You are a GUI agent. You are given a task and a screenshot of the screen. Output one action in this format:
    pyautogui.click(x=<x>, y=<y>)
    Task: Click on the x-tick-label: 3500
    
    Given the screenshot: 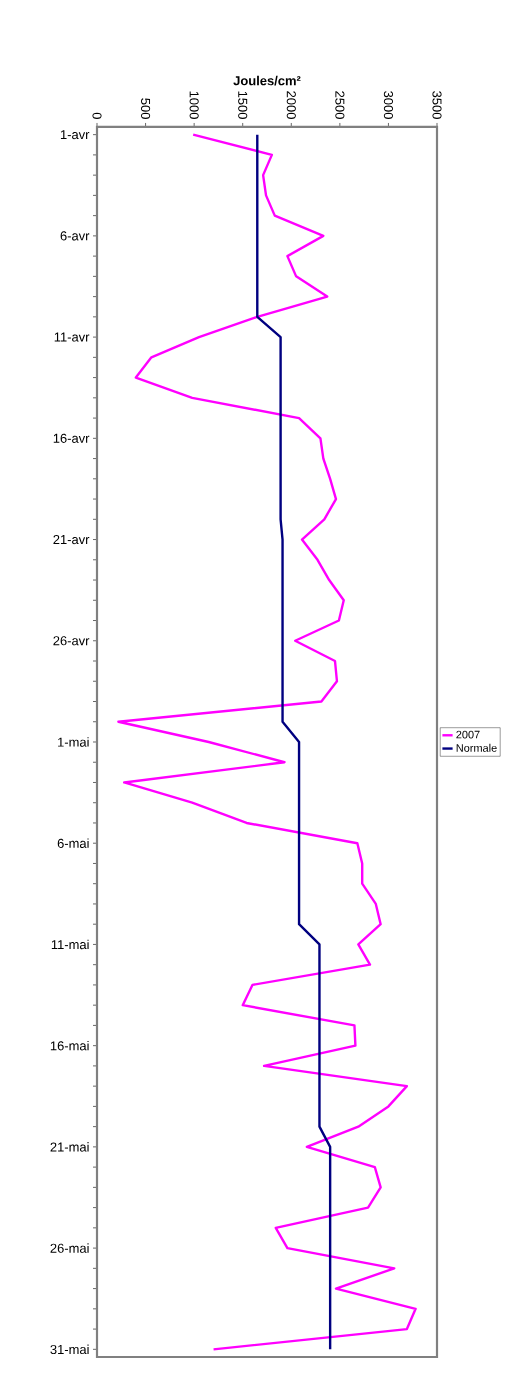 What is the action you would take?
    pyautogui.click(x=437, y=105)
    